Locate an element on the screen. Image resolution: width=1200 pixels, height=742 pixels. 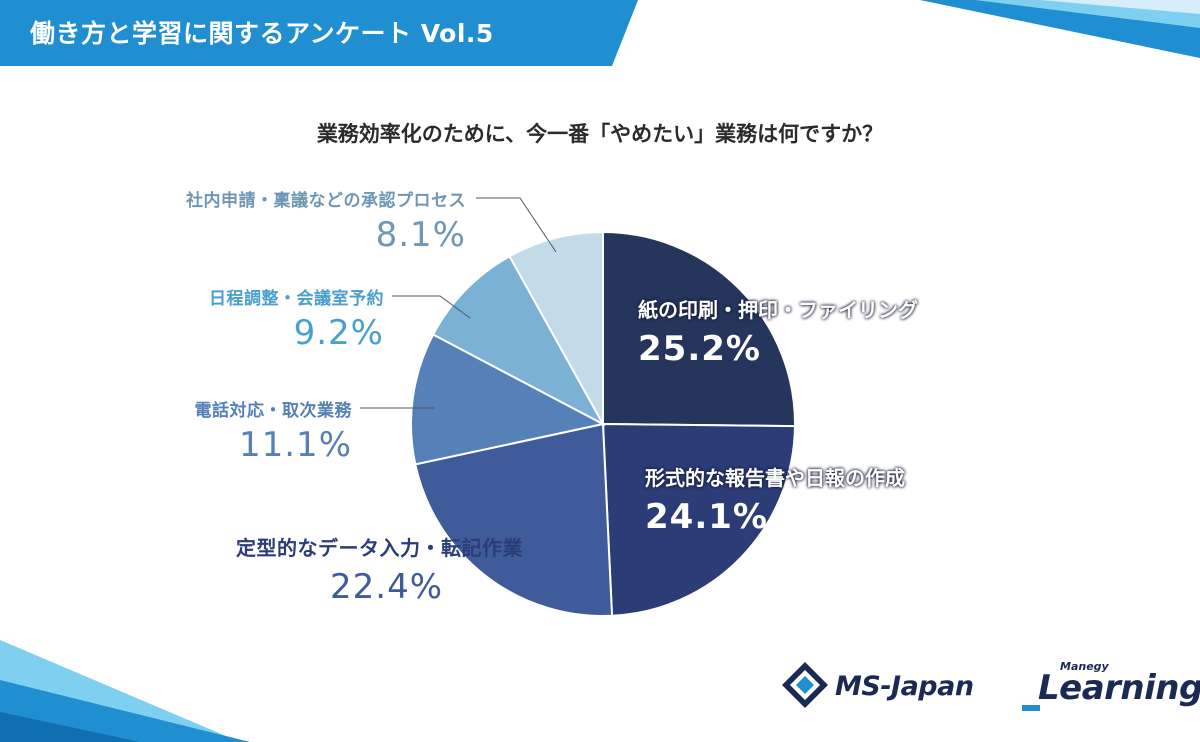
header-banner is located at coordinates (319, 33).